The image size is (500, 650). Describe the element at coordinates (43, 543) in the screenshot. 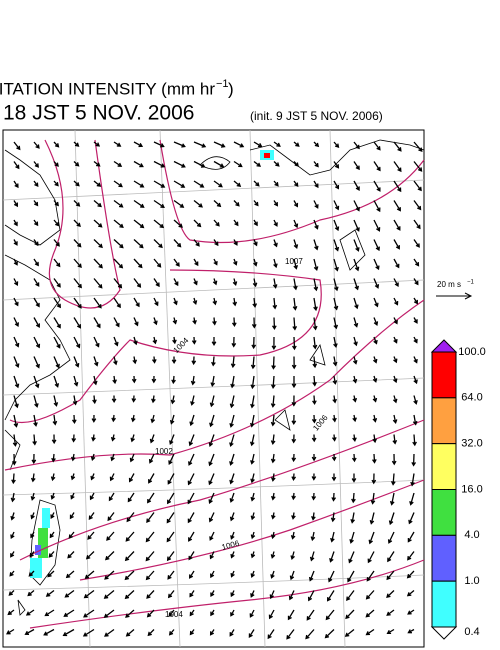

I see `precip-area` at that location.